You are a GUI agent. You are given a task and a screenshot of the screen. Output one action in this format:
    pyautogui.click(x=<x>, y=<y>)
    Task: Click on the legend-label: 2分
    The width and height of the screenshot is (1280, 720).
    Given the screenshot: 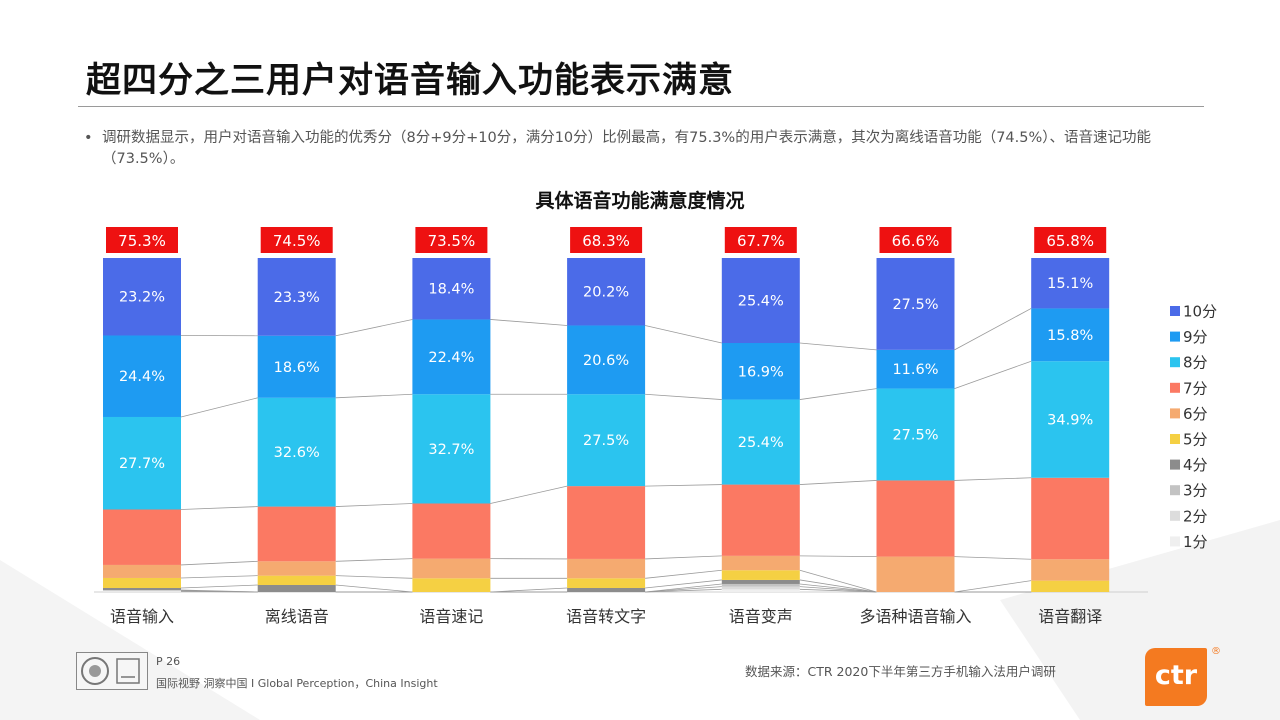 What is the action you would take?
    pyautogui.click(x=1195, y=516)
    